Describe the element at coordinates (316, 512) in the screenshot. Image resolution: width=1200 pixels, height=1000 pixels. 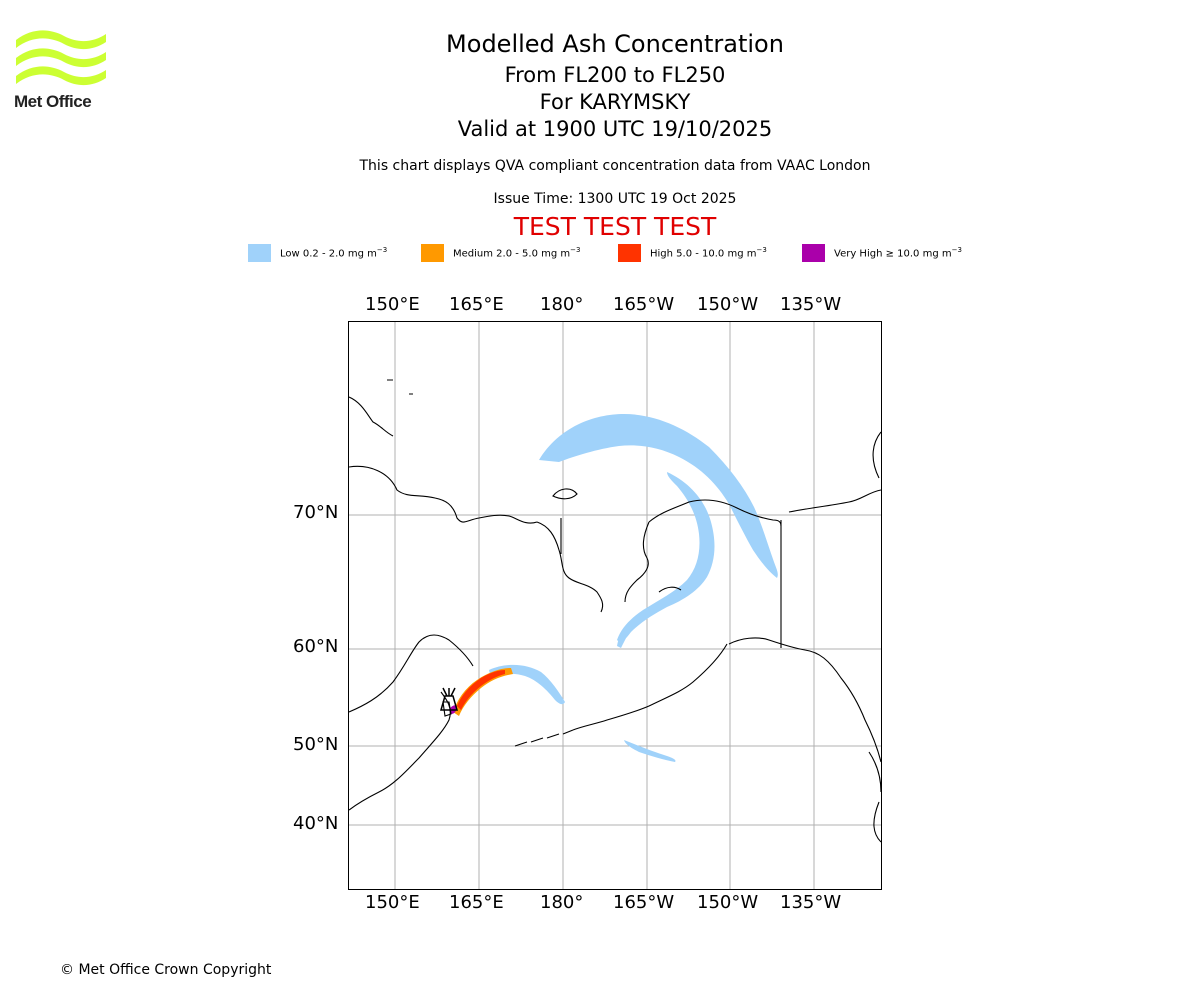
I see `lat-label: 70°N` at that location.